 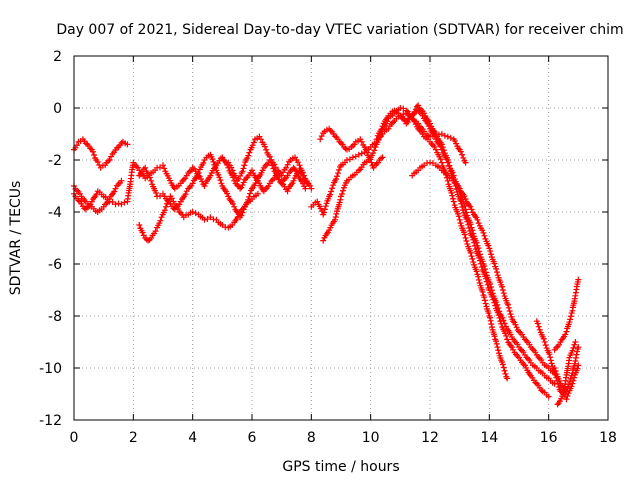 What do you see at coordinates (343, 438) in the screenshot?
I see `x-axis-tick-labels: 0 2 4 6 8 10 12 14 16 18` at bounding box center [343, 438].